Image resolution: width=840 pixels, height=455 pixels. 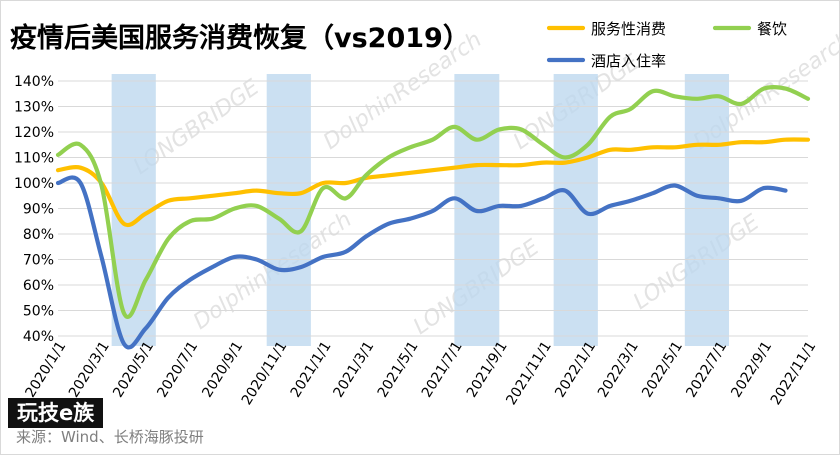 I want to click on y-tick-label: 130%, so click(x=34, y=108).